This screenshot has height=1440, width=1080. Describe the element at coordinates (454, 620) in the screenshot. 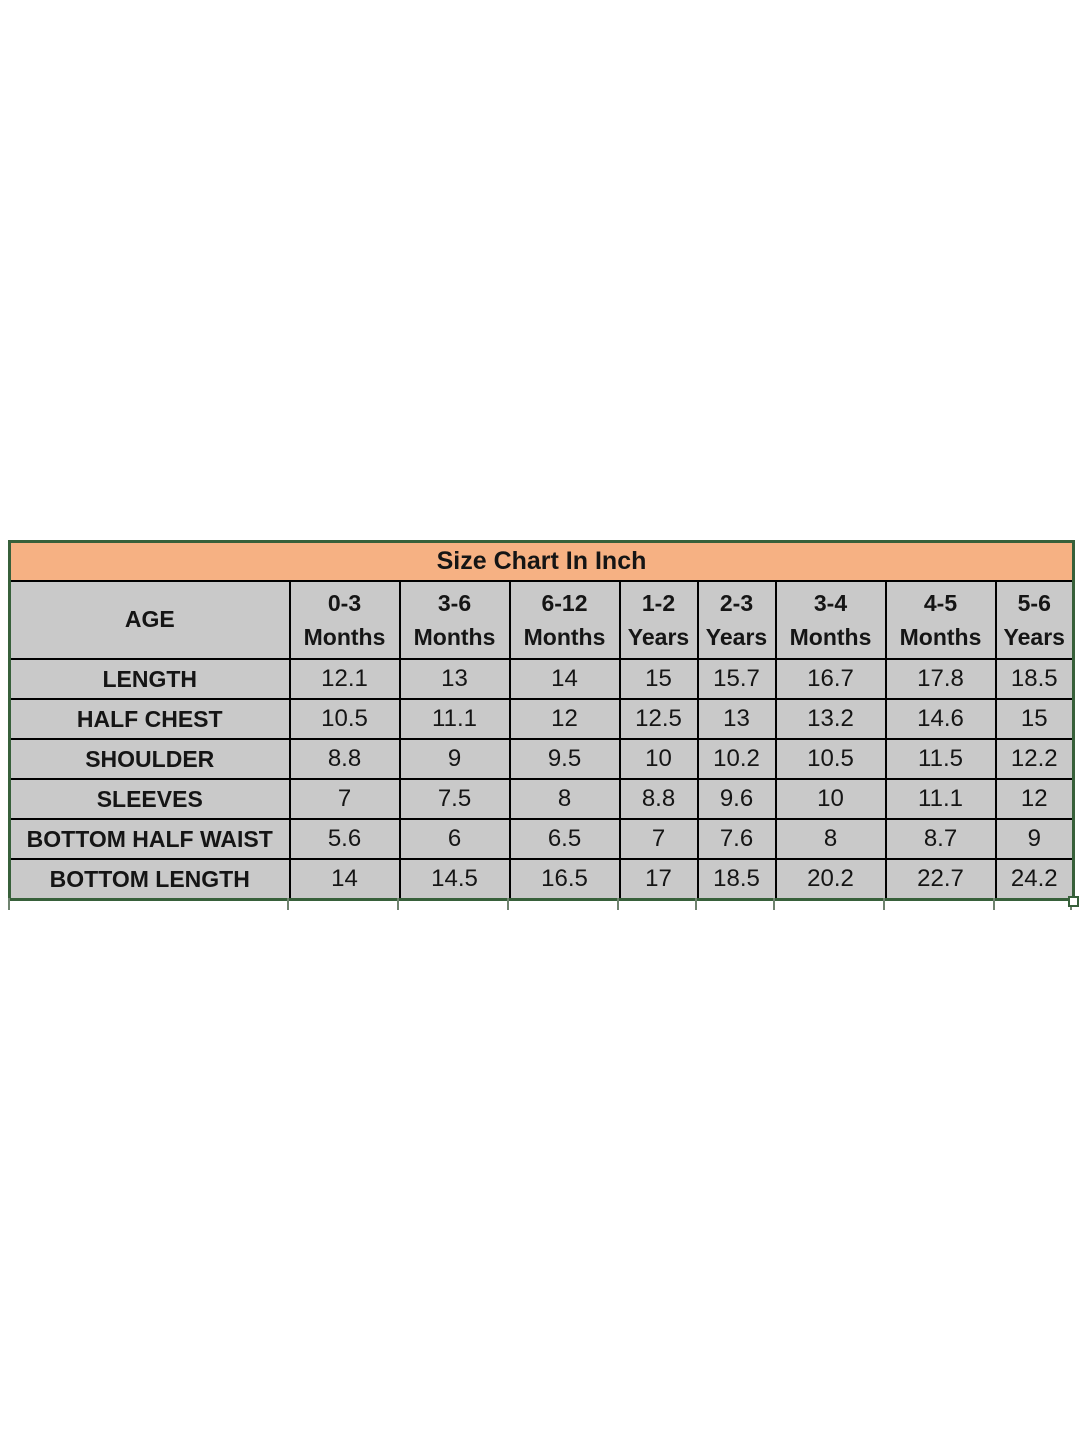

I see `header-col-3-6-months: 3-6 Months` at that location.